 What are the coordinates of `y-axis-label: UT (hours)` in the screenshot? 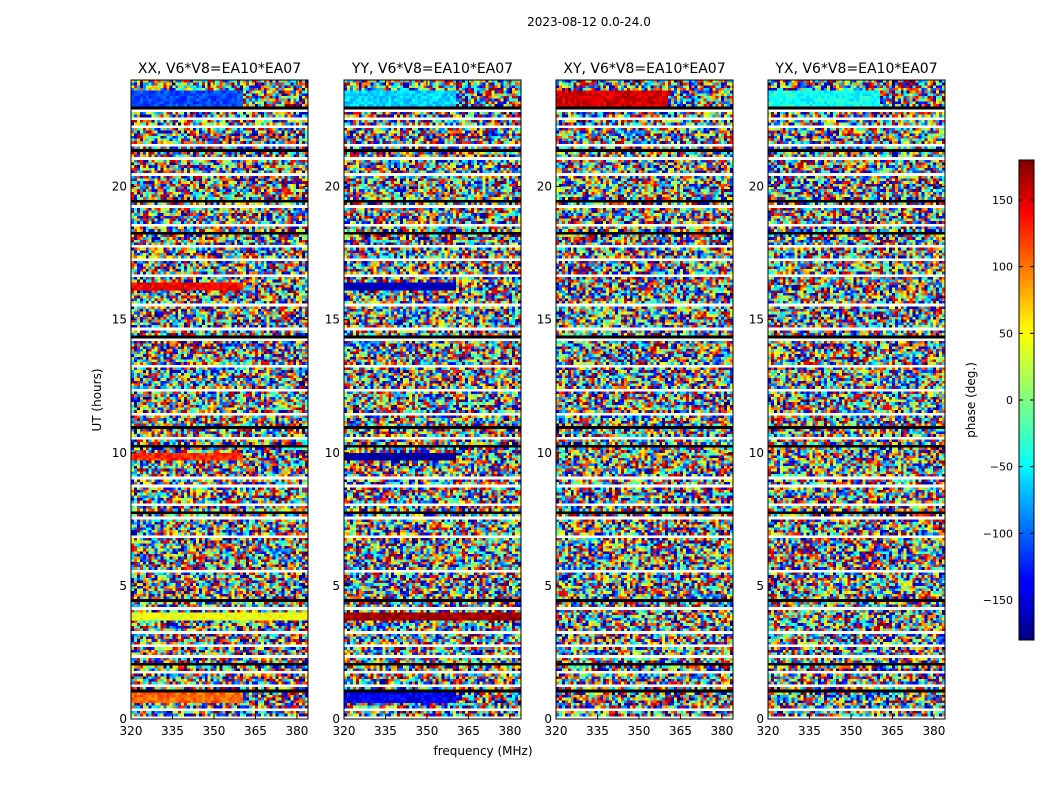 It's located at (97, 399).